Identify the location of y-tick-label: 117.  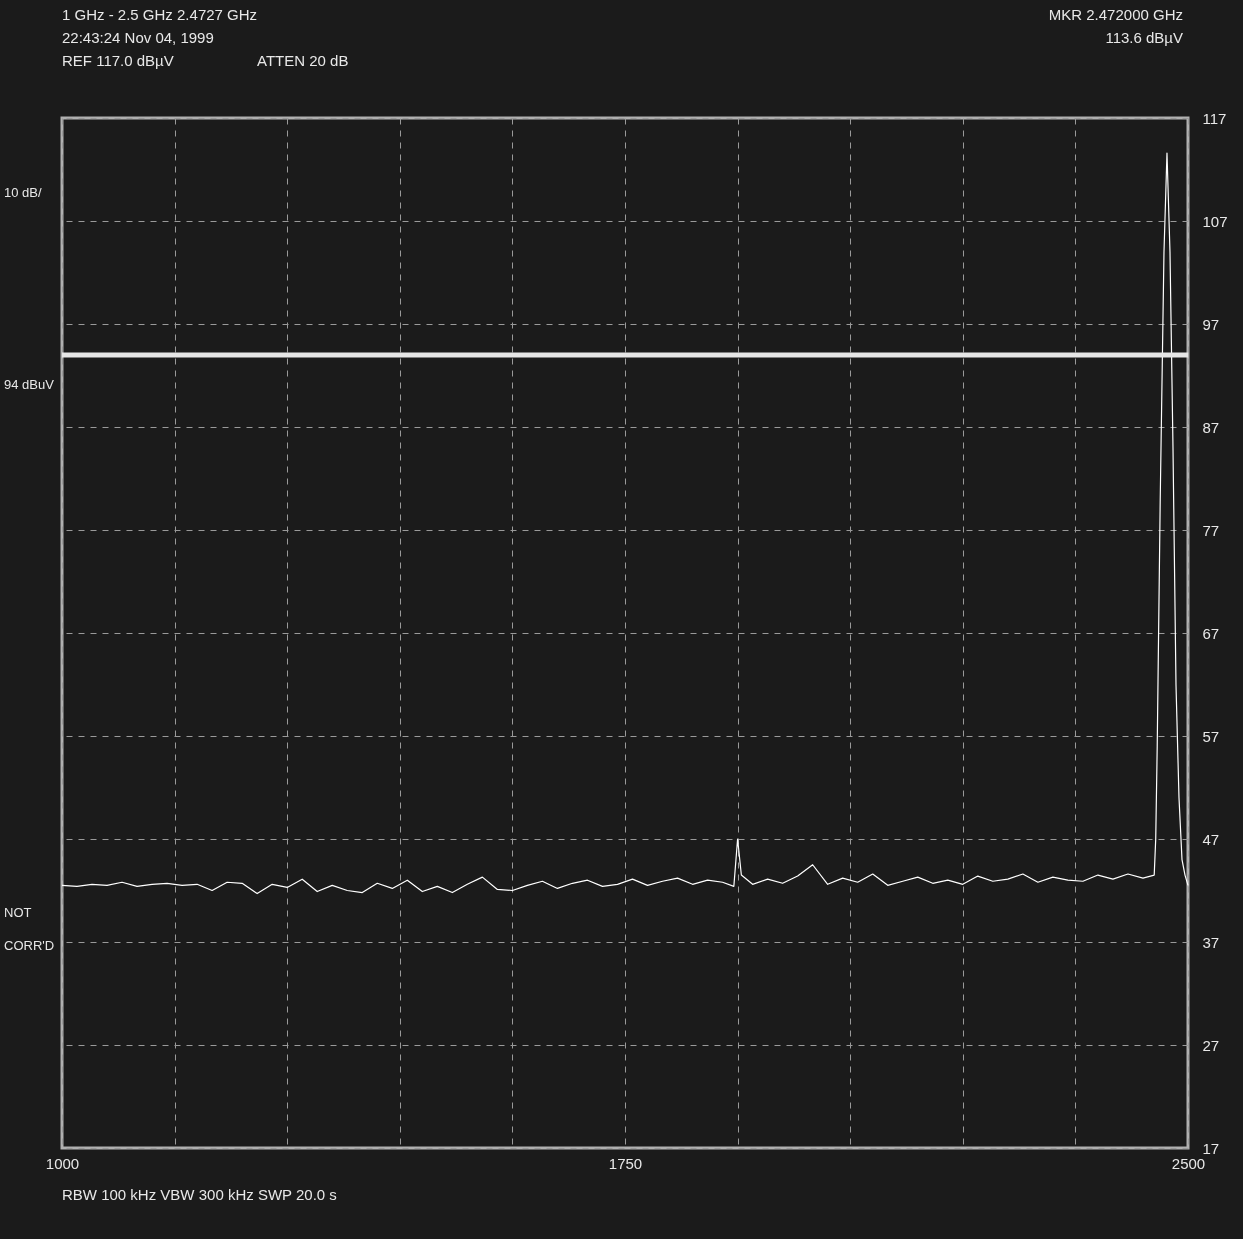
(1214, 118).